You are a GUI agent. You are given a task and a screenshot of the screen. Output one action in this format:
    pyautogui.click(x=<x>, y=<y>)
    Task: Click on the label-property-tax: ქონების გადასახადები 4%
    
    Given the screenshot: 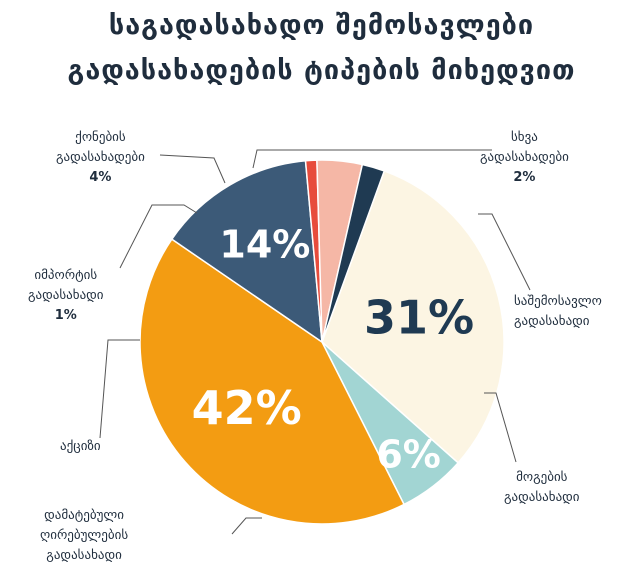 What is the action you would take?
    pyautogui.click(x=100, y=158)
    